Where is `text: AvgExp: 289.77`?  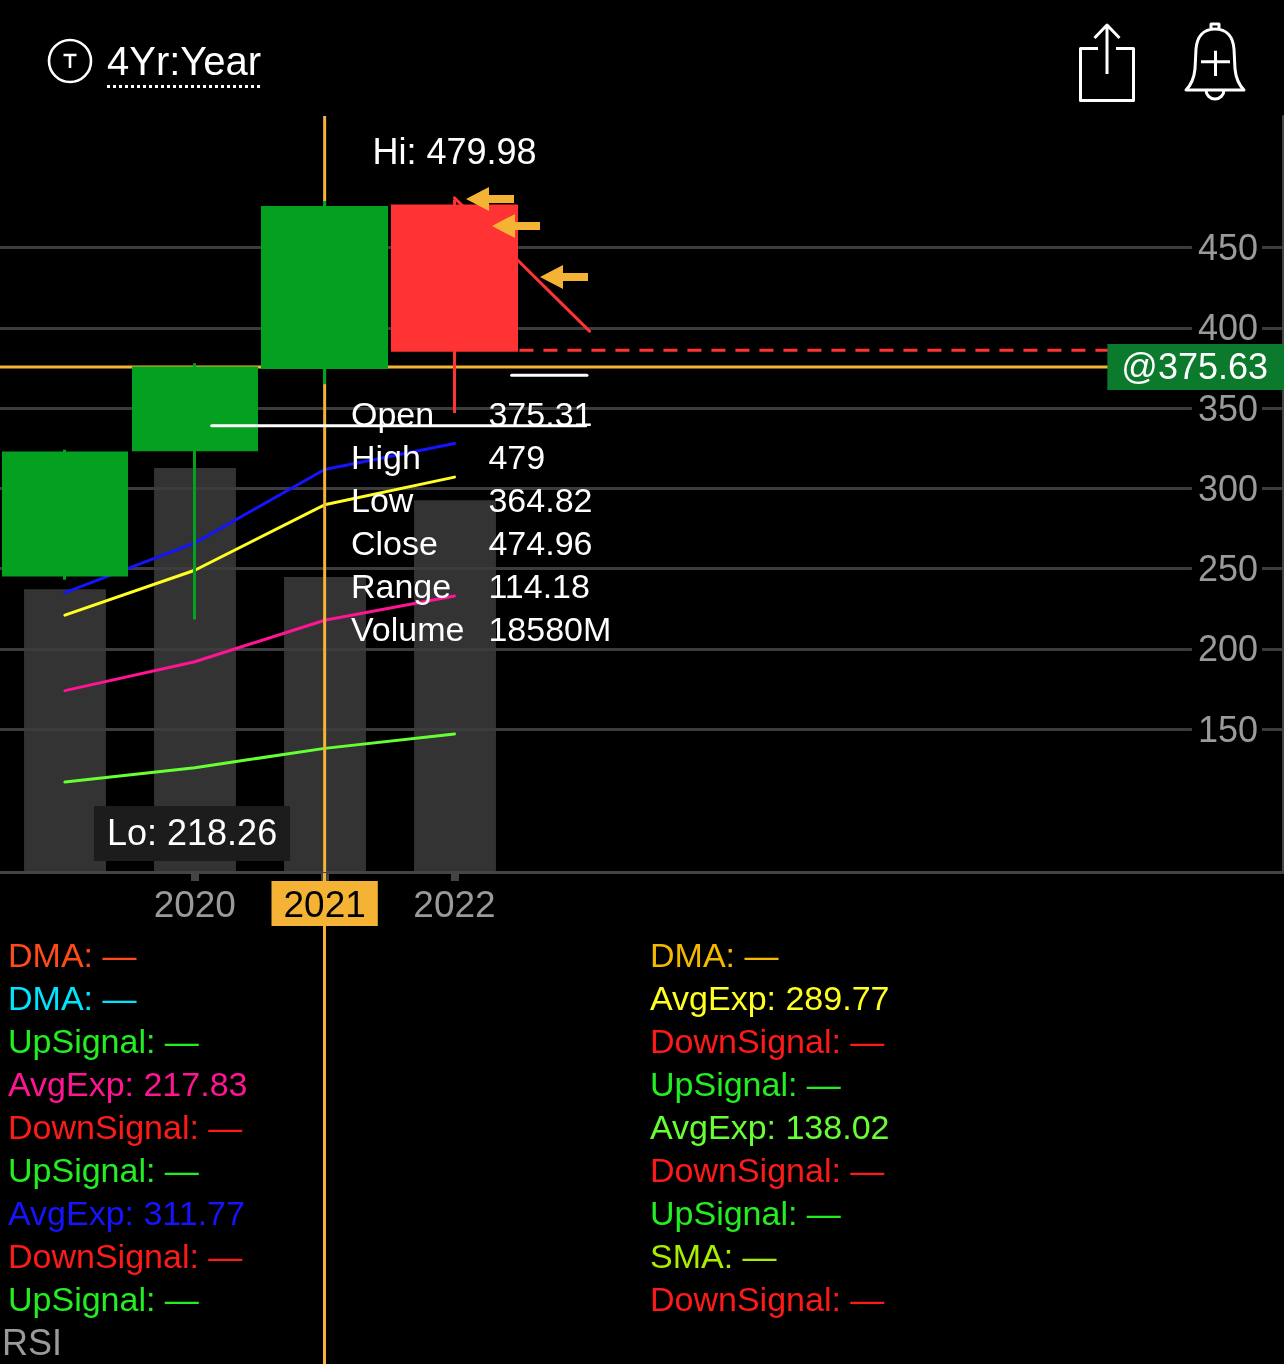 text: AvgExp: 289.77 is located at coordinates (770, 998).